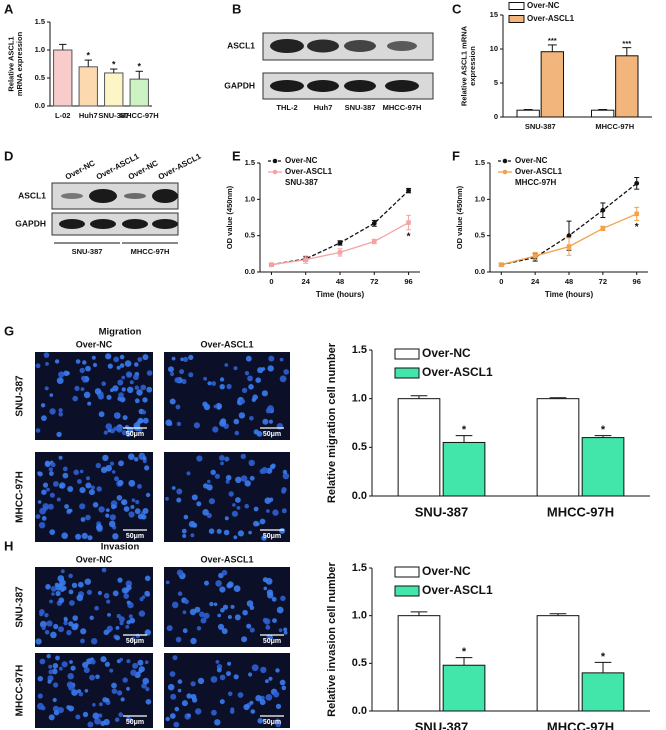 The height and width of the screenshot is (730, 666). Describe the element at coordinates (87, 251) in the screenshot. I see `group-label: SNU-387` at that location.